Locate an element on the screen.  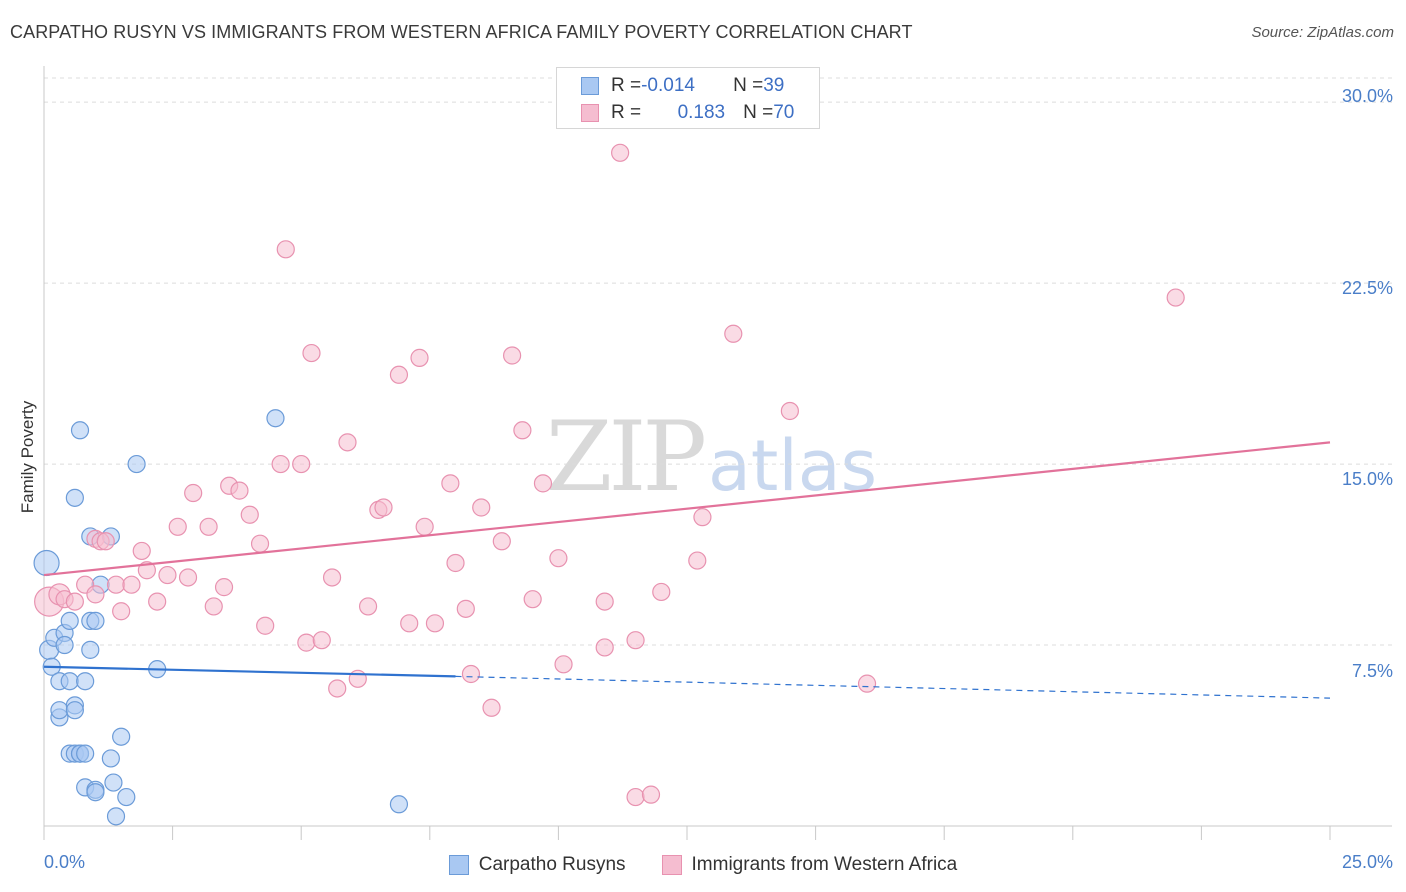
trend-line-blue is located at coordinates (249, 671).